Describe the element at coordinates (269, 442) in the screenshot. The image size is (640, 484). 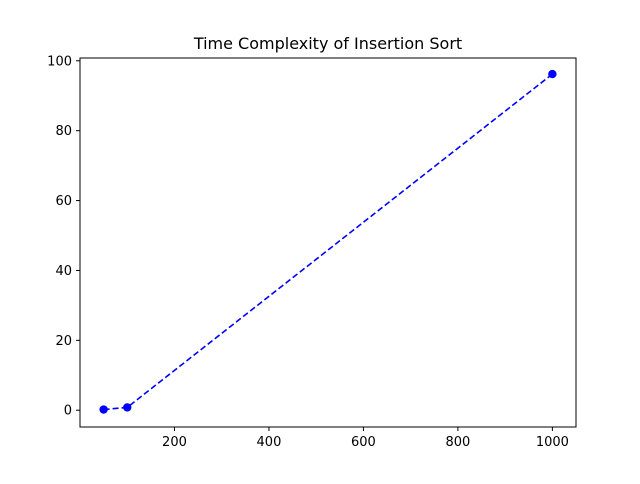
I see `x-tick-label: 400` at that location.